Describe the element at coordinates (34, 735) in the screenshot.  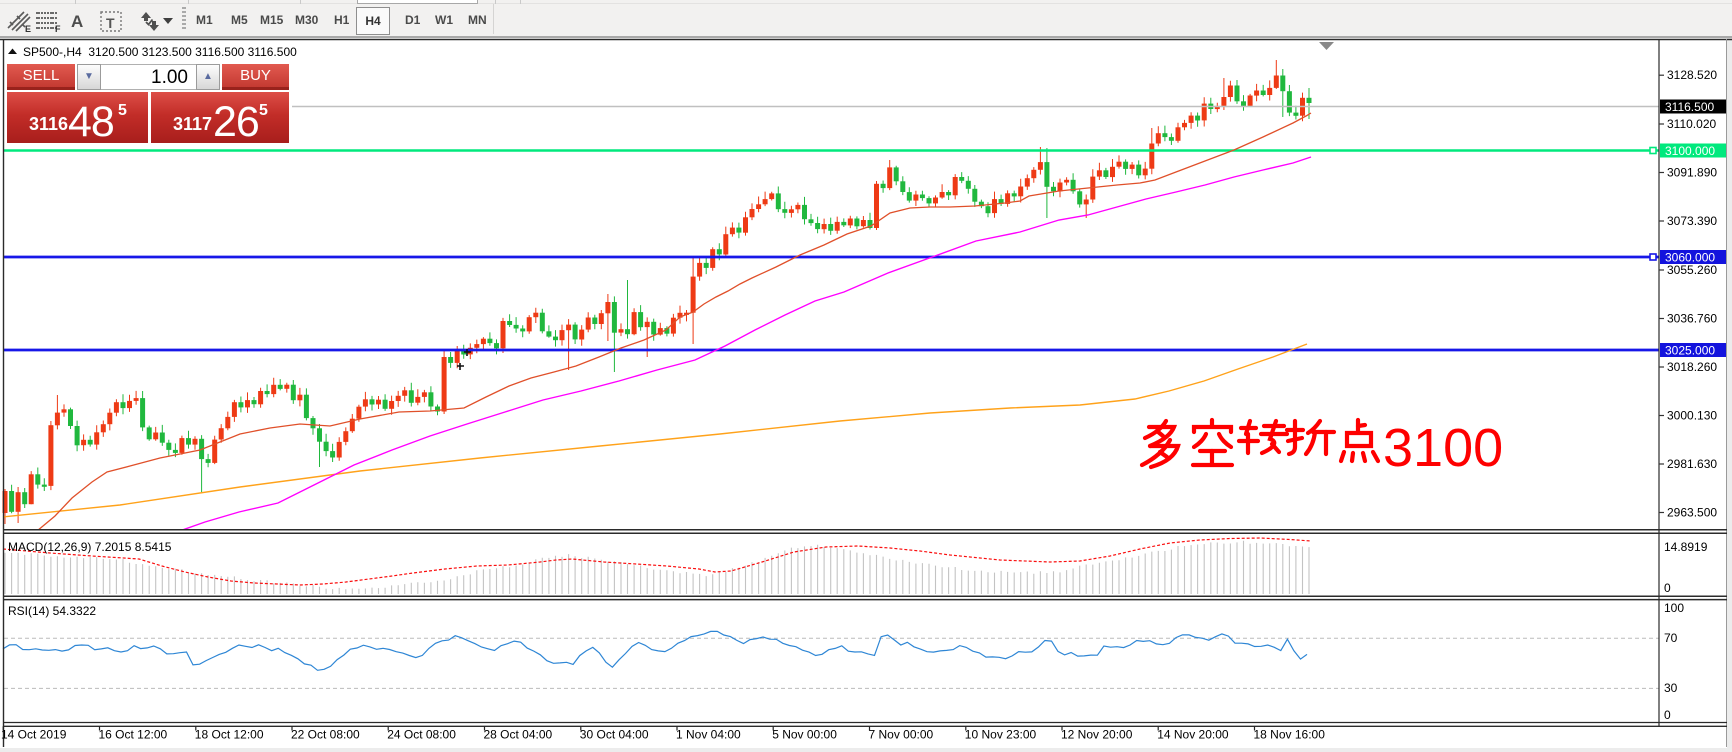
I see `svg-text: 14 Oct 2019` at that location.